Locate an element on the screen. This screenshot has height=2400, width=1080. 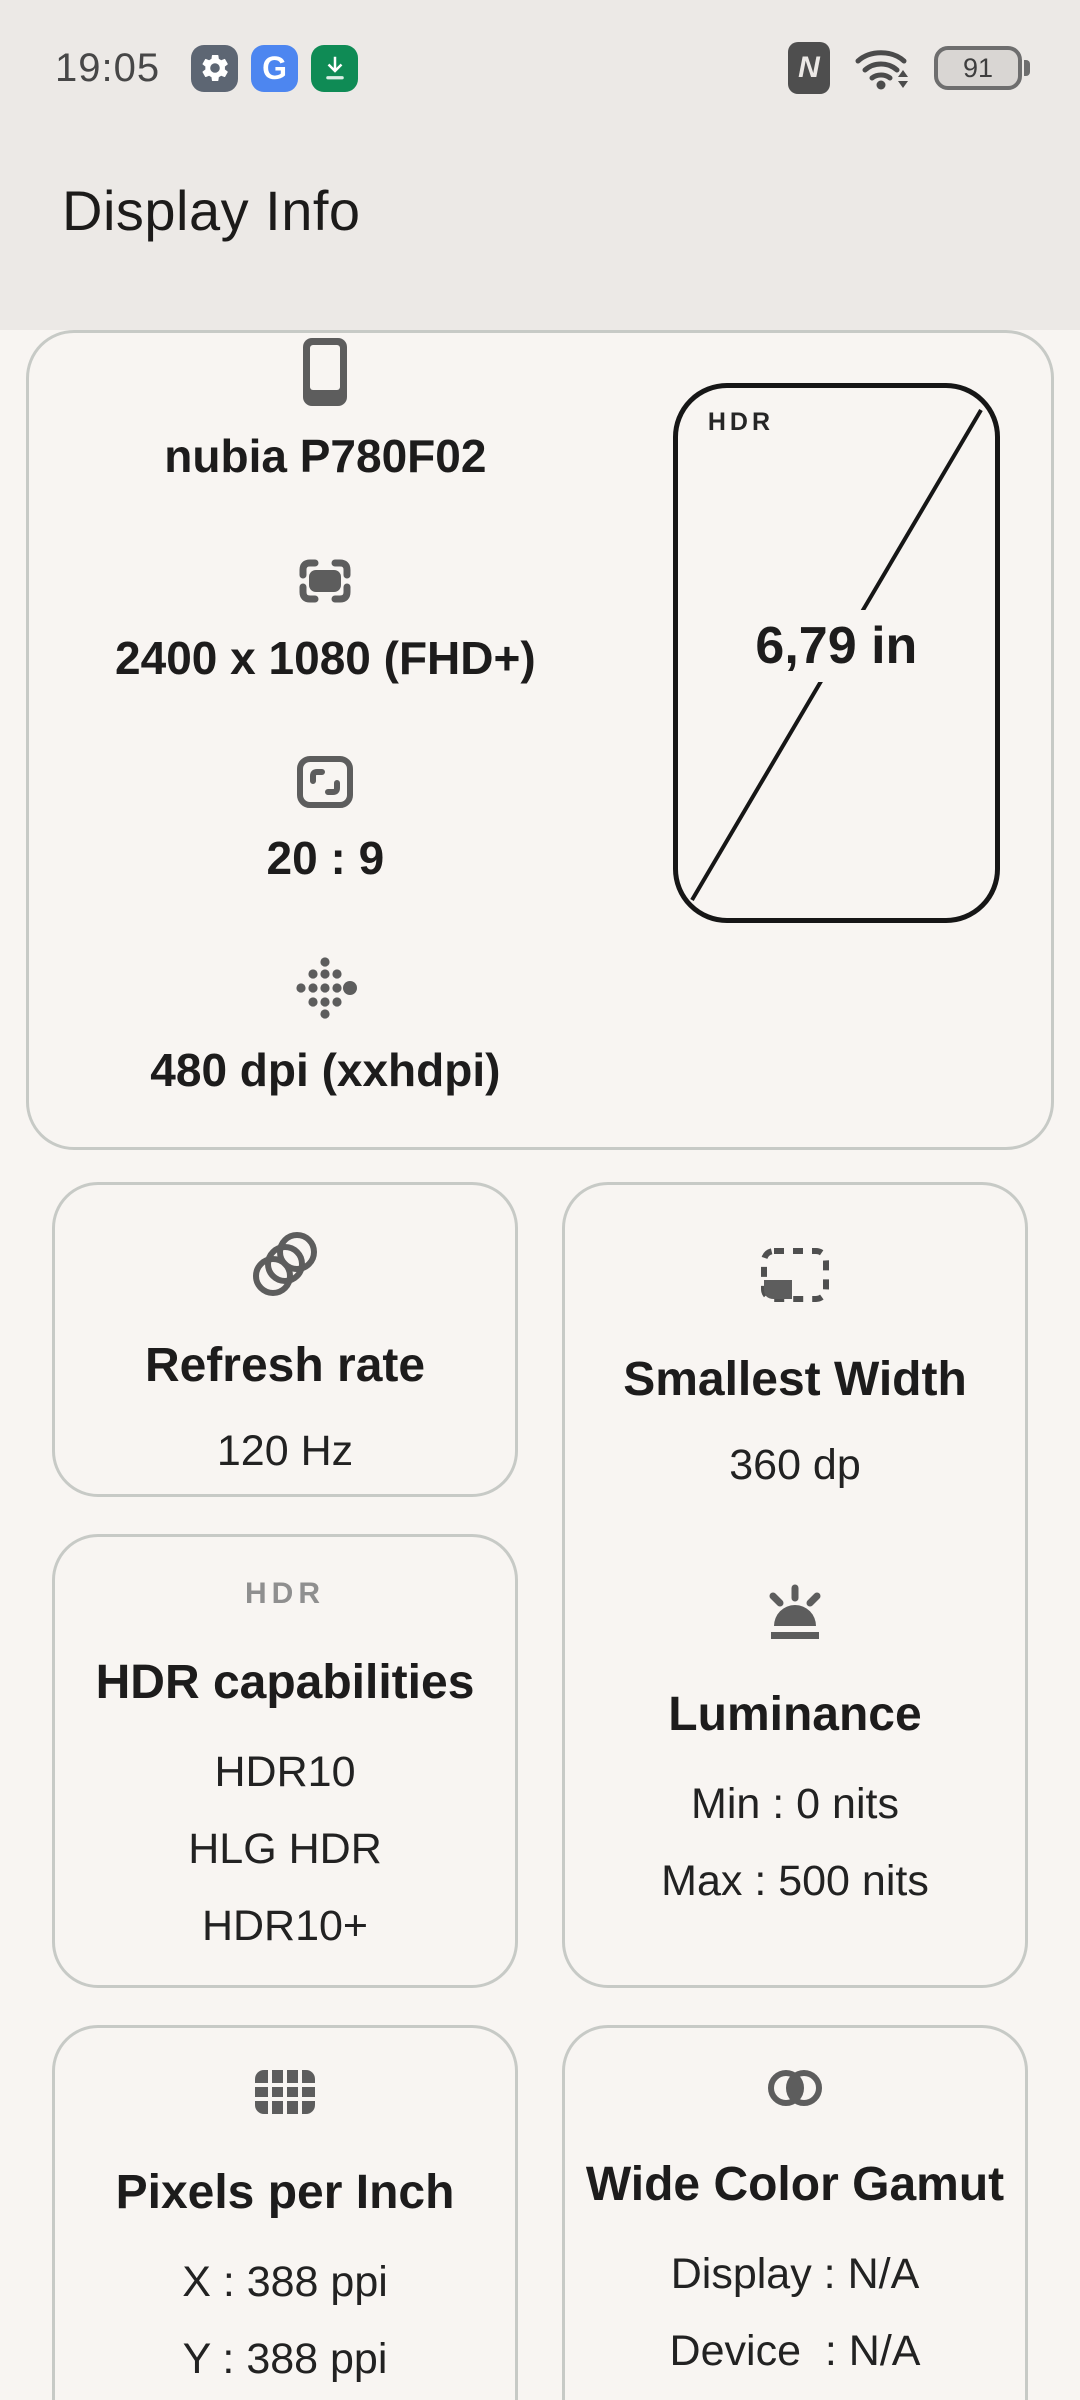
pixel-grid-icon is located at coordinates (285, 2094).